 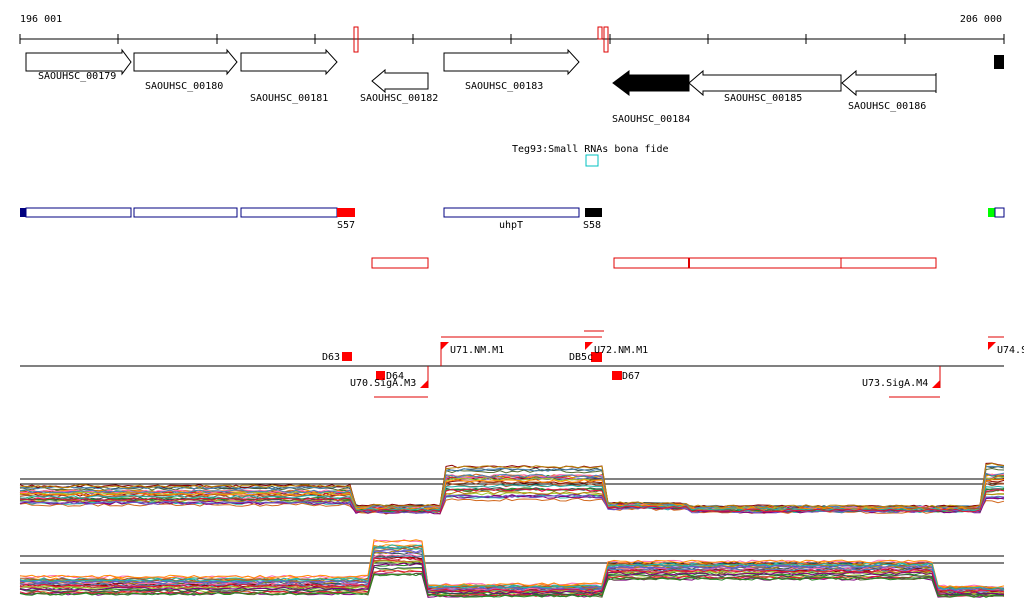 I want to click on gene-label-00180: SAOUHSC_00180, so click(x=184, y=86).